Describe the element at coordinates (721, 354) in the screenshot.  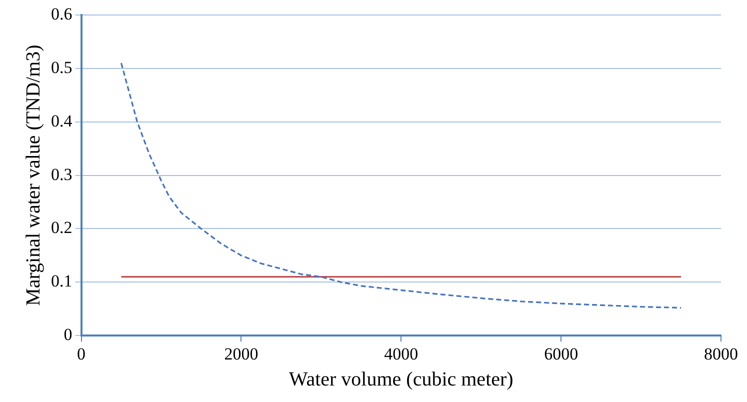
I see `x-tick-label: 8000` at that location.